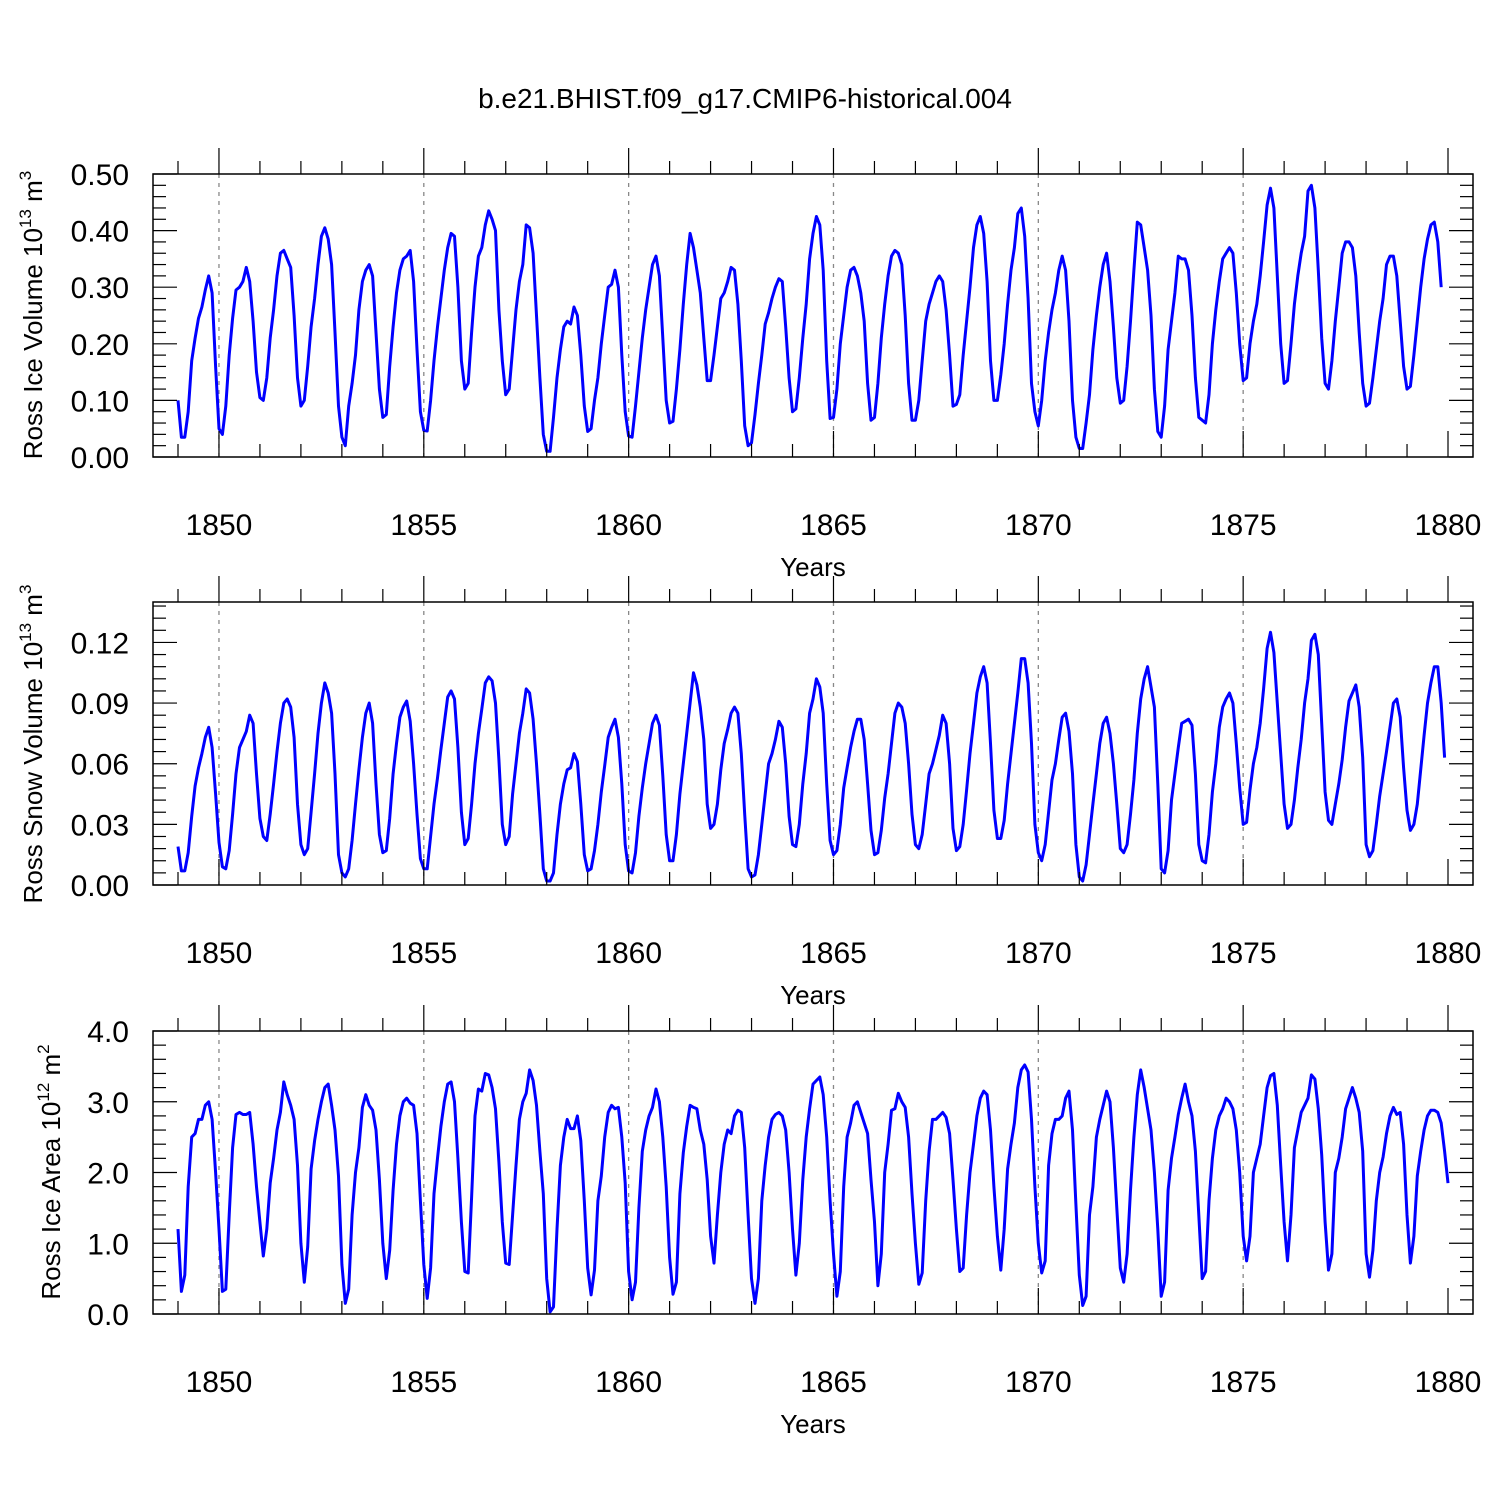  What do you see at coordinates (813, 1424) in the screenshot?
I see `xlabel-ice-area: Years` at bounding box center [813, 1424].